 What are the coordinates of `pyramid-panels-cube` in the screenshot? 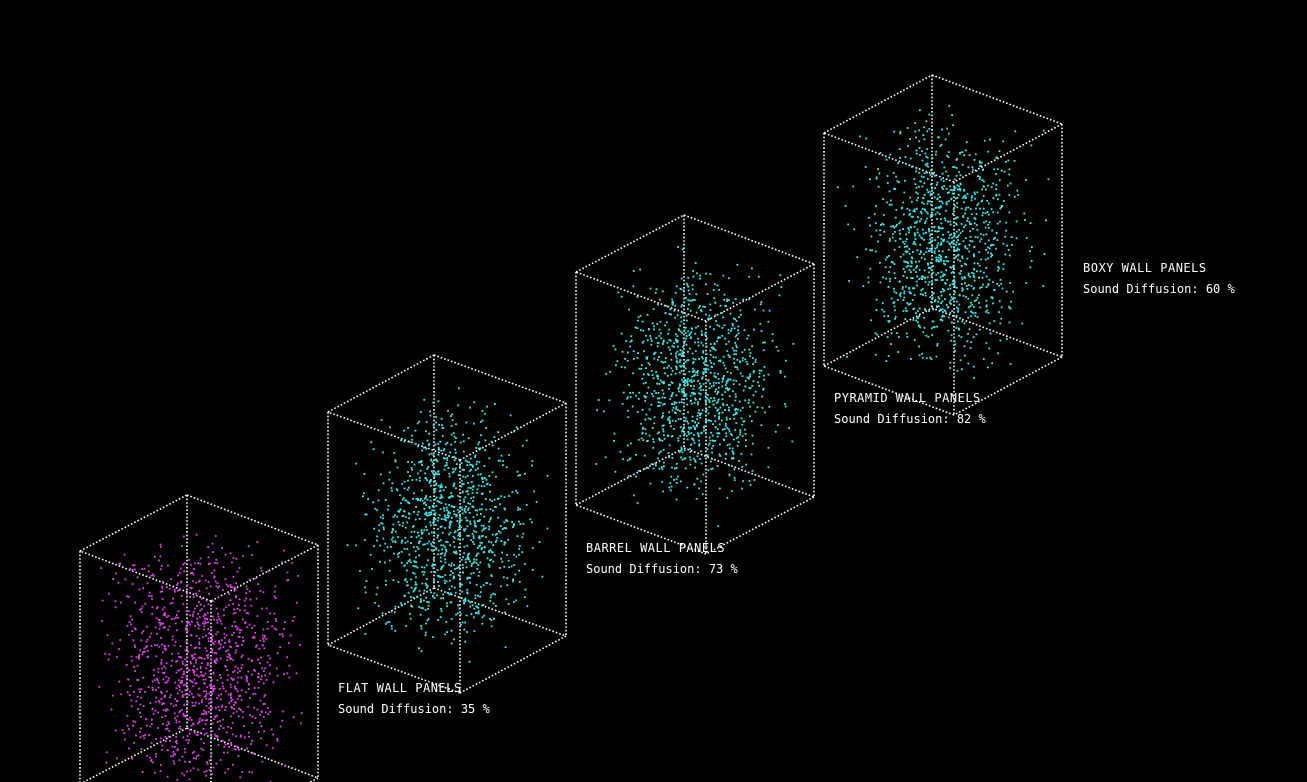 It's located at (695, 384).